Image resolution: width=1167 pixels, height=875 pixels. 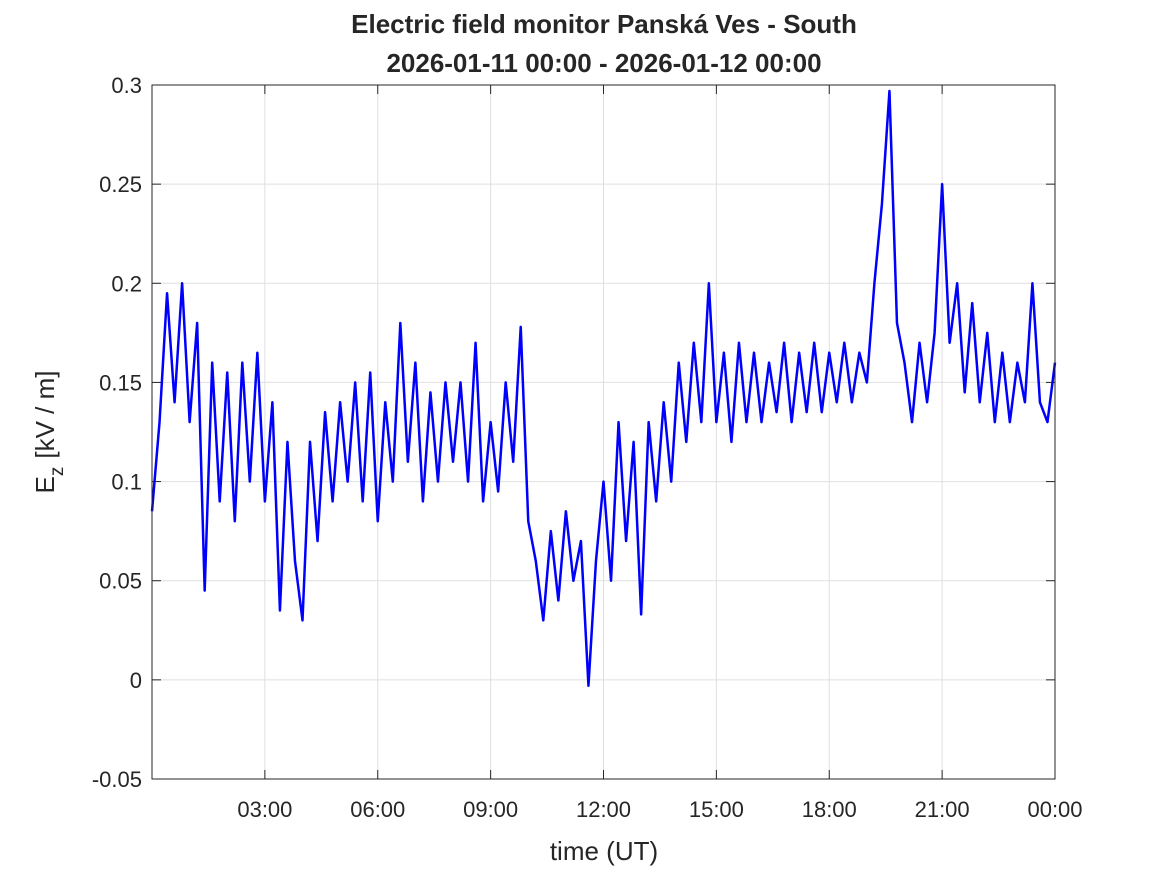 I want to click on x-tick-label: 06:00, so click(x=377, y=809).